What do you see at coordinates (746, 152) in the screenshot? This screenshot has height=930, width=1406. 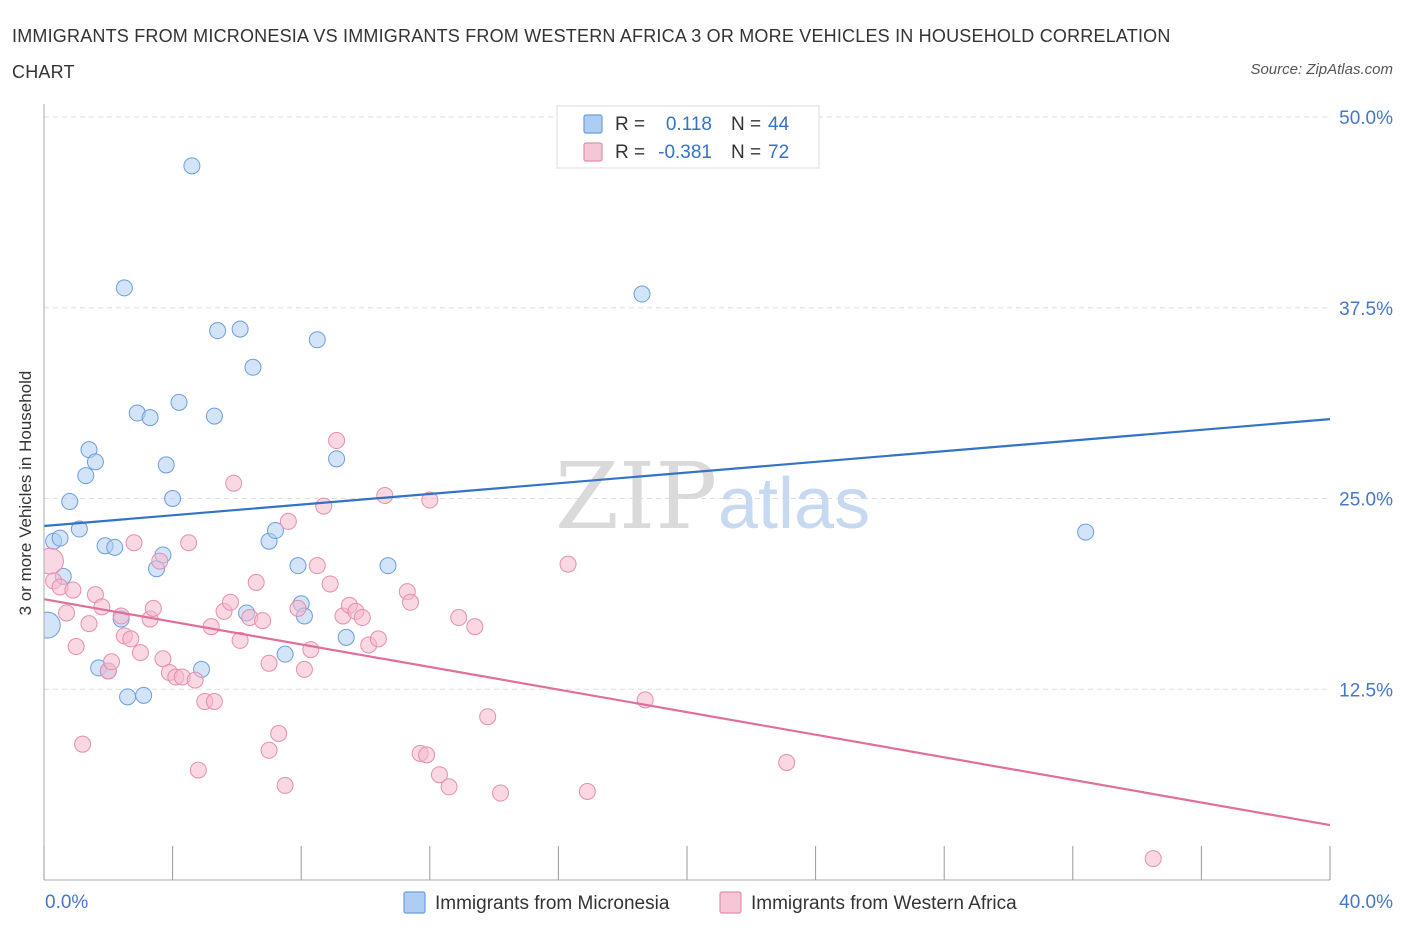 I see `stats-n-label-2: N =` at bounding box center [746, 152].